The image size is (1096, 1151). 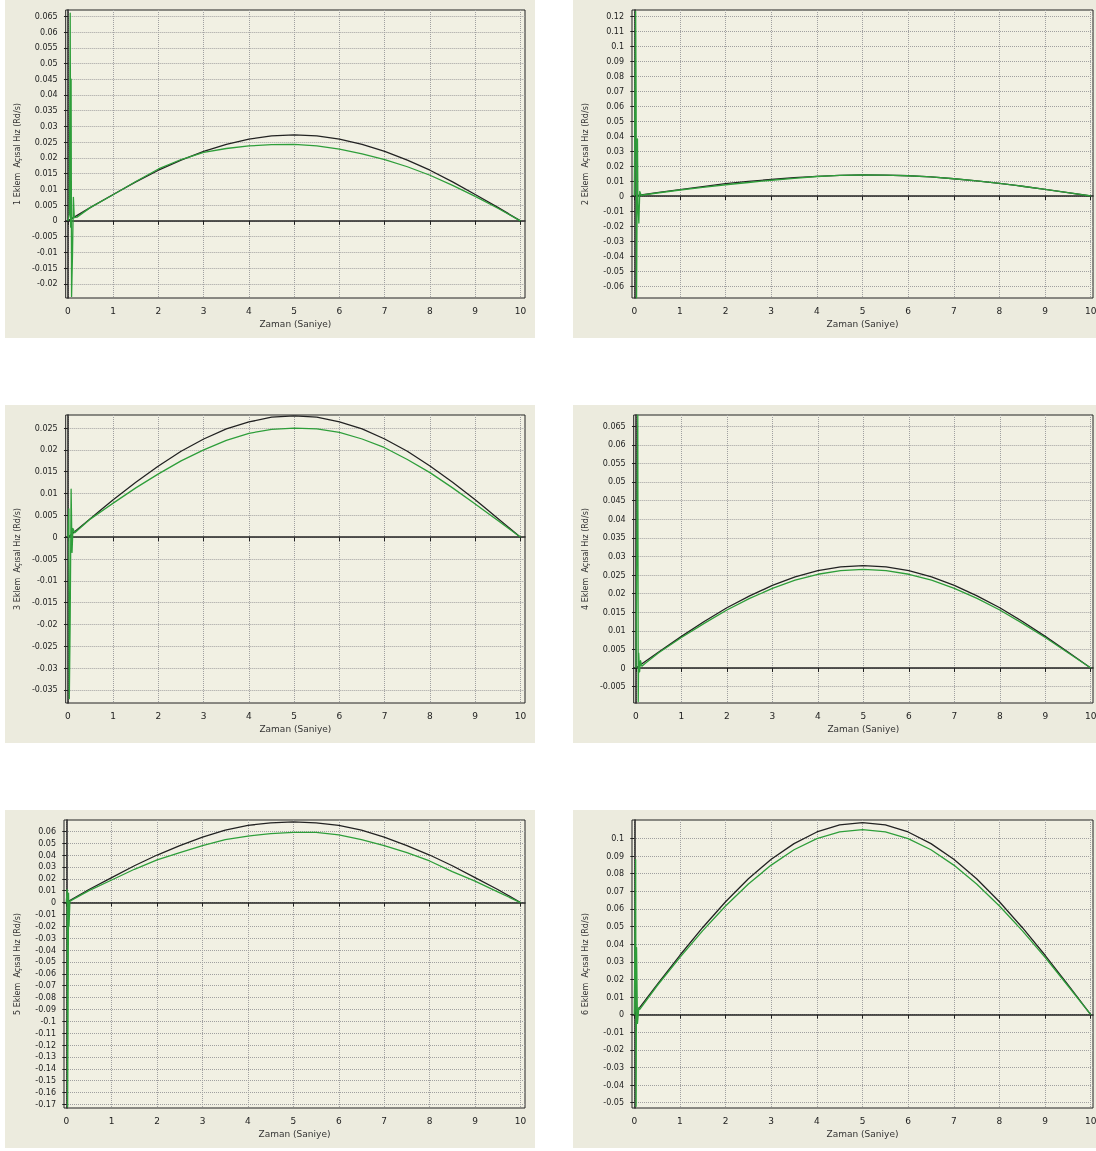 What do you see at coordinates (46, 515) in the screenshot?
I see `y-tick-label: 0.005` at bounding box center [46, 515].